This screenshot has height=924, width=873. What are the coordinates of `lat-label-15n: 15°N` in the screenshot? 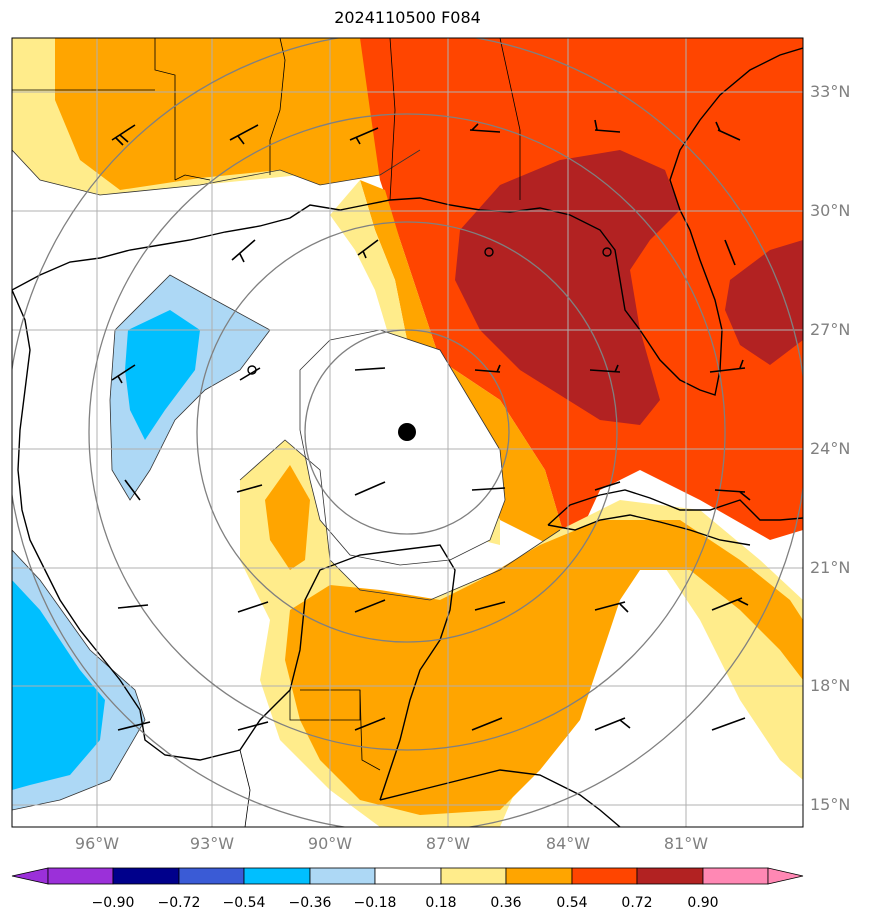 It's located at (830, 804).